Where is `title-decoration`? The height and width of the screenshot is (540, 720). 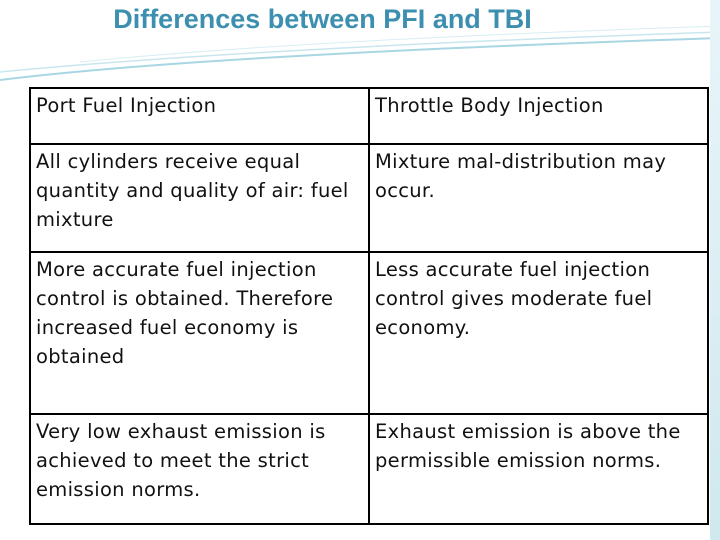
title-decoration is located at coordinates (360, 53).